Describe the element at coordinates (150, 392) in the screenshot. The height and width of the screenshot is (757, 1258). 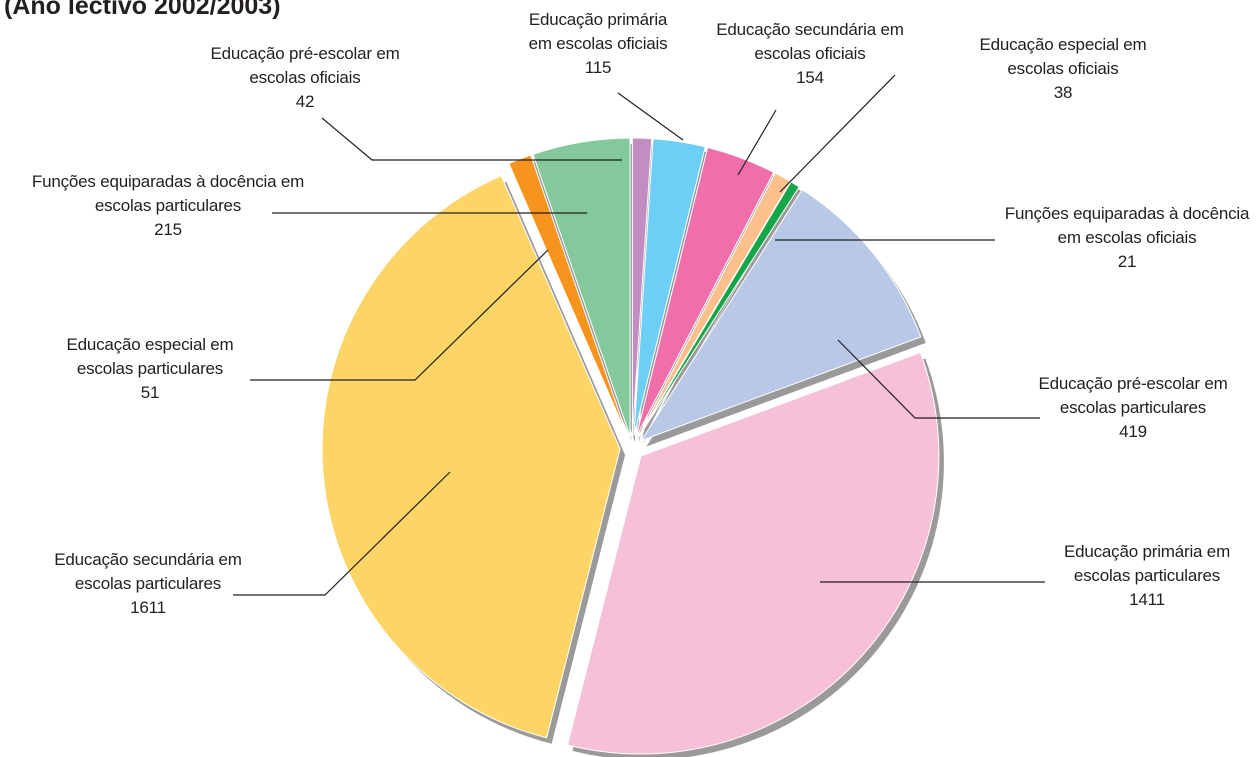
I see `value-label: 51` at that location.